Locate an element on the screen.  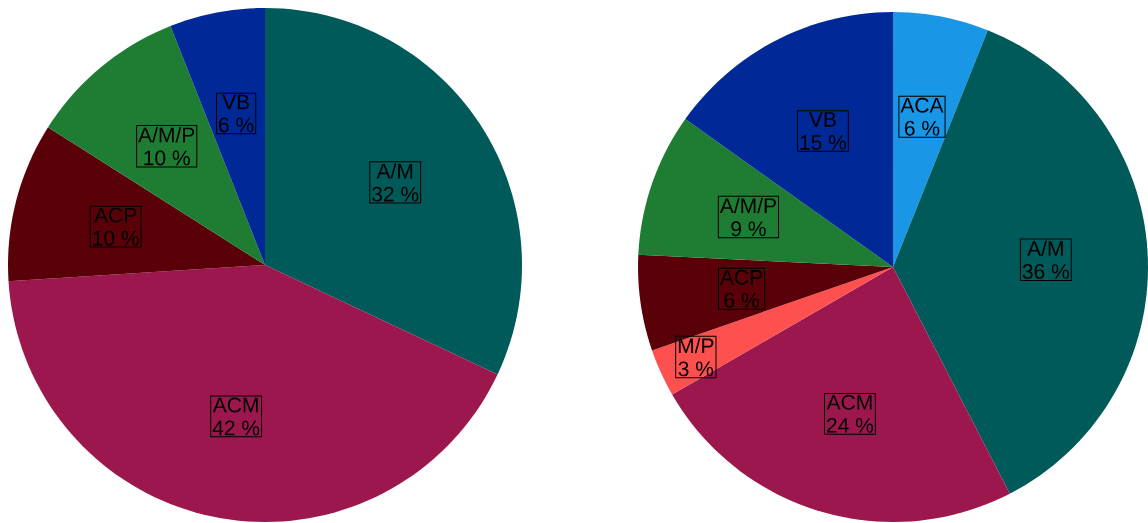
slice-label: M/P is located at coordinates (696, 345).